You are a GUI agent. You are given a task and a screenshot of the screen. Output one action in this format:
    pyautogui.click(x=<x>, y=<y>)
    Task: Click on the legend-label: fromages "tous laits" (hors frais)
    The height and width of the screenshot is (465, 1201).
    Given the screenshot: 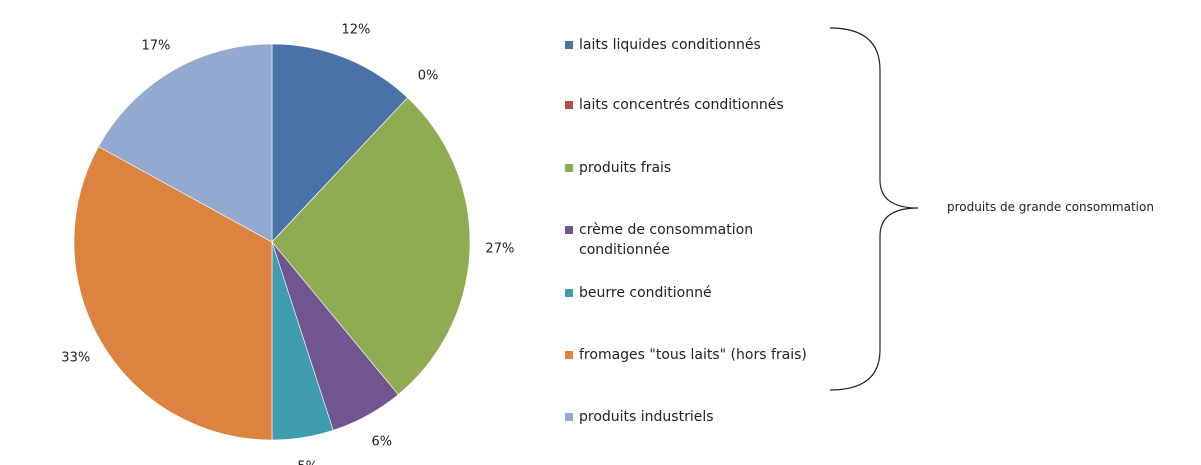 What is the action you would take?
    pyautogui.click(x=693, y=355)
    